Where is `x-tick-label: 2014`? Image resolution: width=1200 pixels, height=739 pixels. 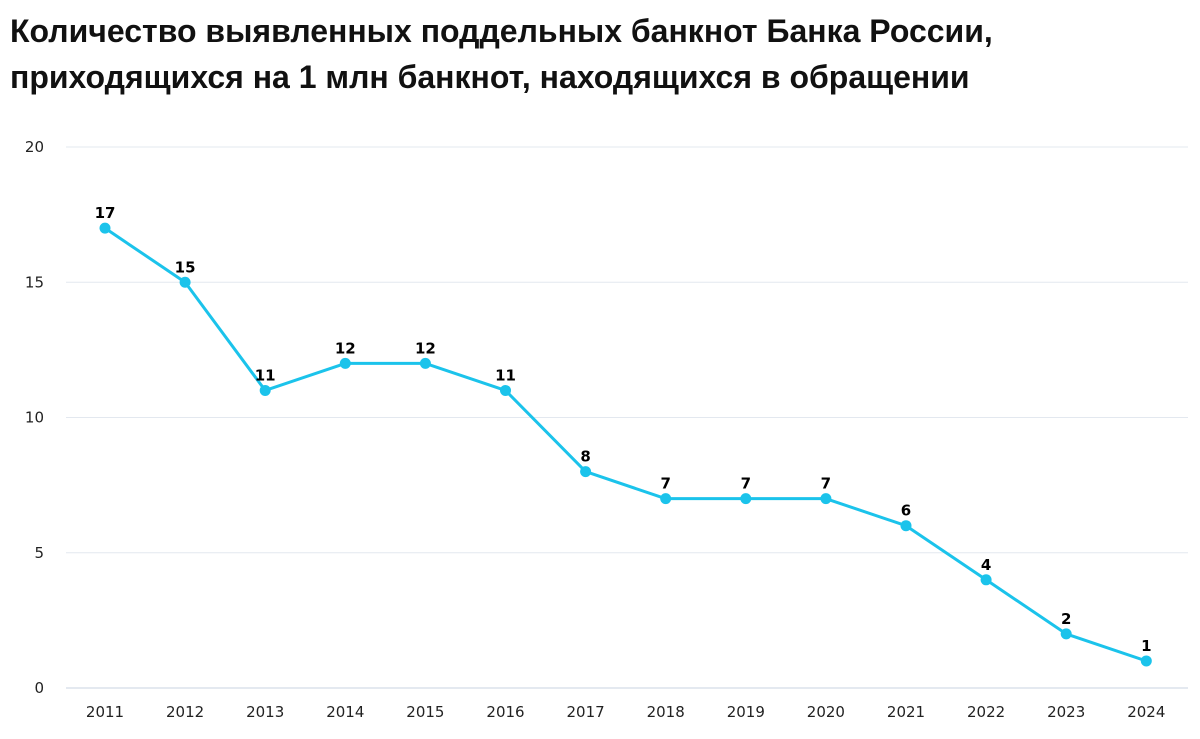
x-tick-label: 2014 is located at coordinates (345, 712).